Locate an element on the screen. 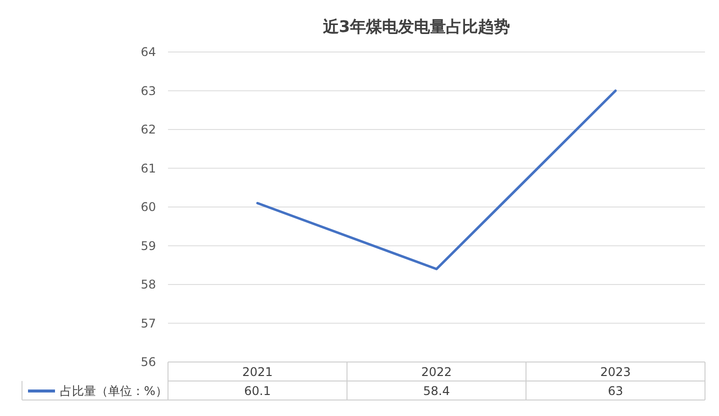 The image size is (719, 416). data-label: 58.4 is located at coordinates (436, 391).